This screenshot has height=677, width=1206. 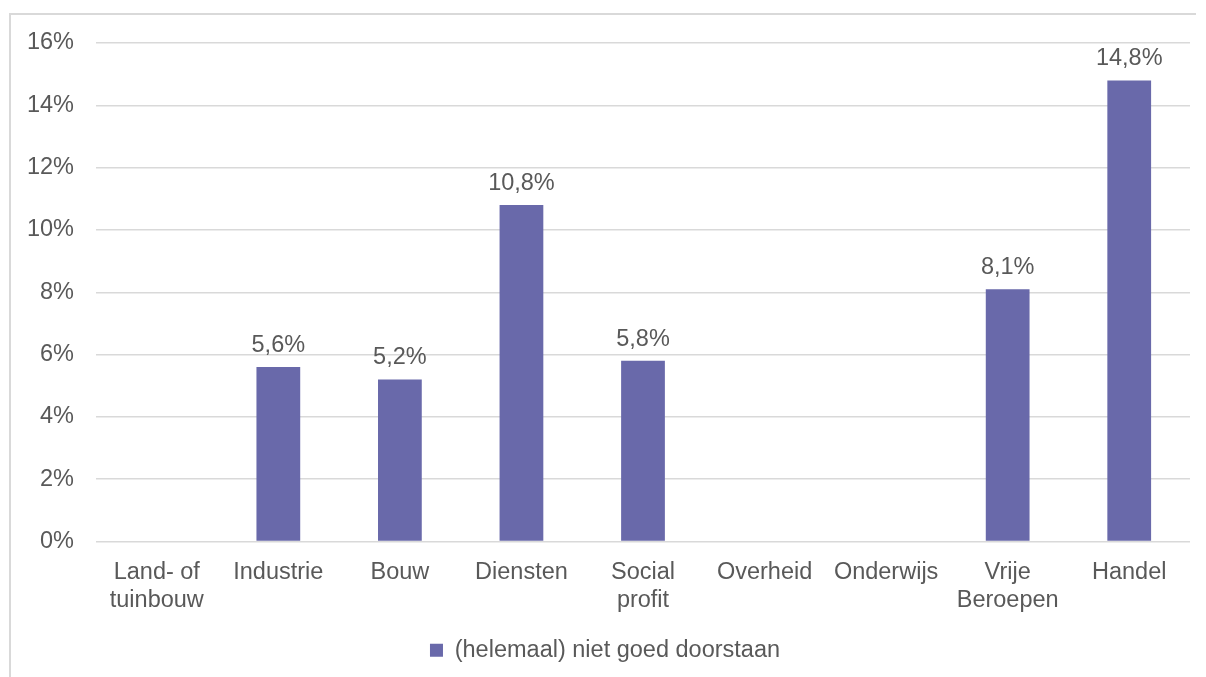 What do you see at coordinates (278, 571) in the screenshot?
I see `x-tick-label: Industrie` at bounding box center [278, 571].